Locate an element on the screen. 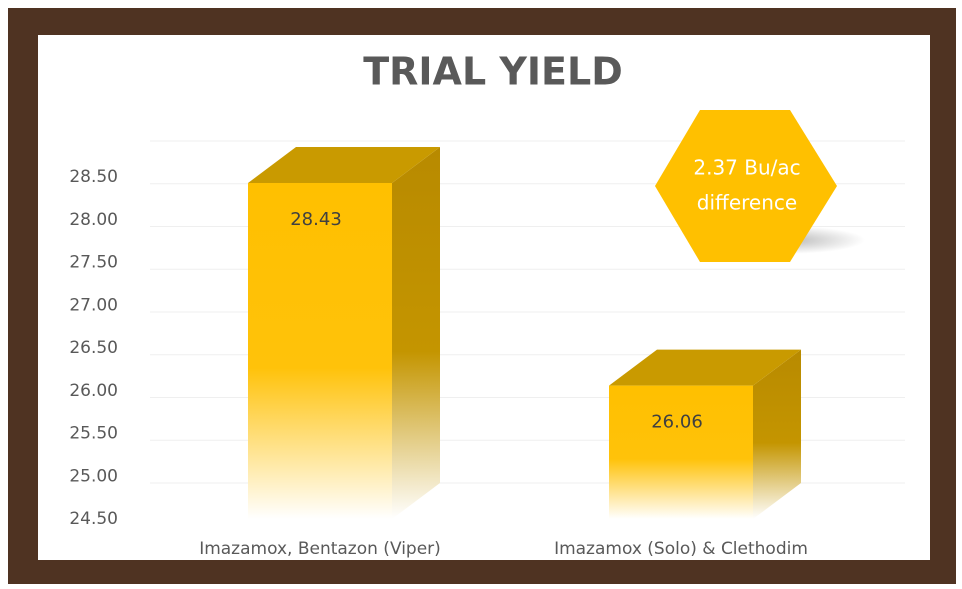 This screenshot has height=589, width=962. data-label: 26.06 is located at coordinates (677, 422).